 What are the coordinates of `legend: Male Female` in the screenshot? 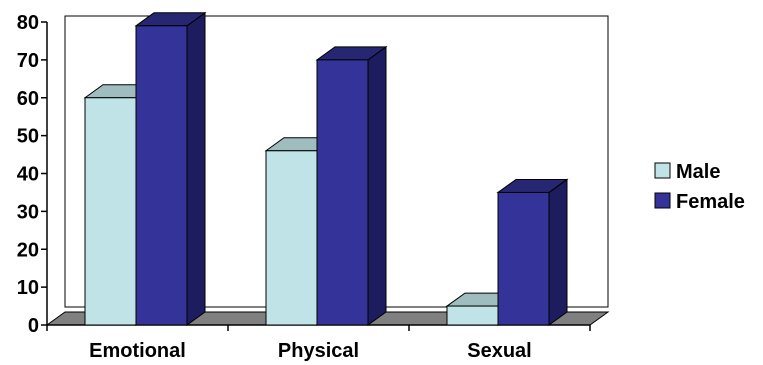 It's located at (699, 187).